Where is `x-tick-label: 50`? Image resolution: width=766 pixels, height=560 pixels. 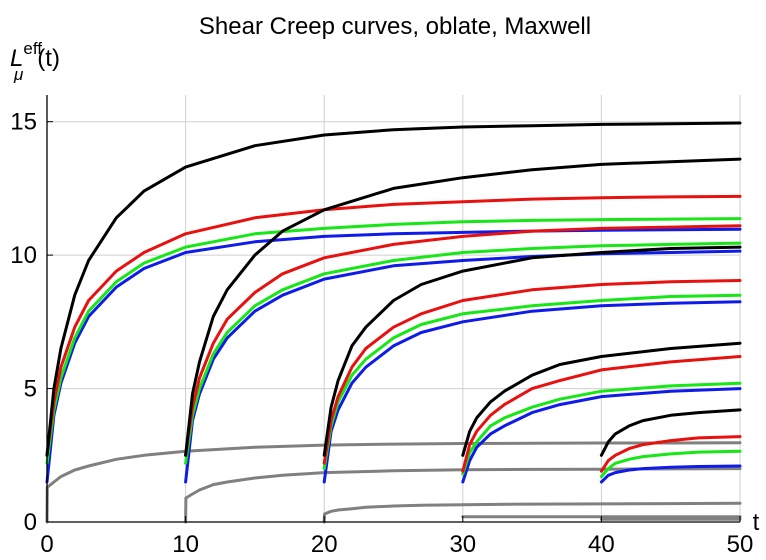
x-tick-label: 50 is located at coordinates (740, 544).